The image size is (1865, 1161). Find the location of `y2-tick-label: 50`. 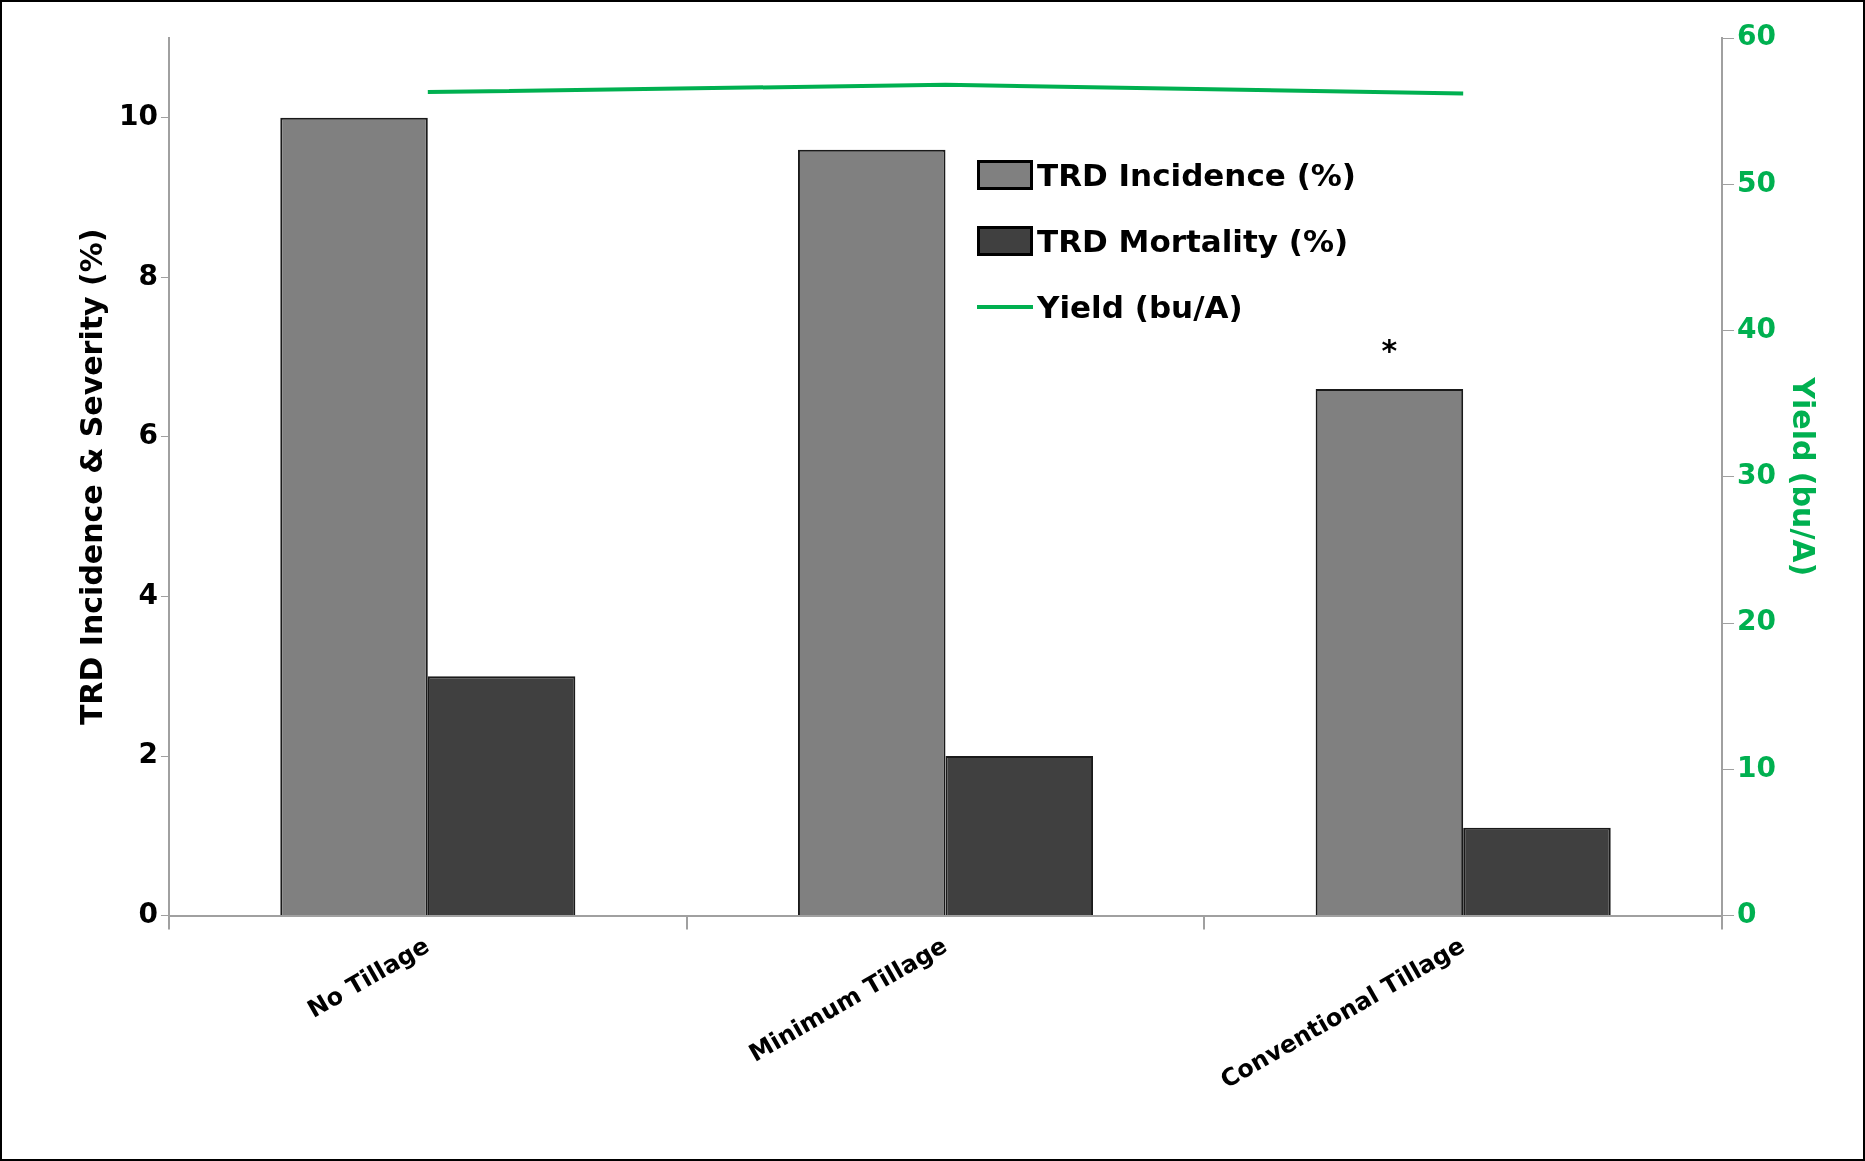

y2-tick-label: 50 is located at coordinates (1756, 182).